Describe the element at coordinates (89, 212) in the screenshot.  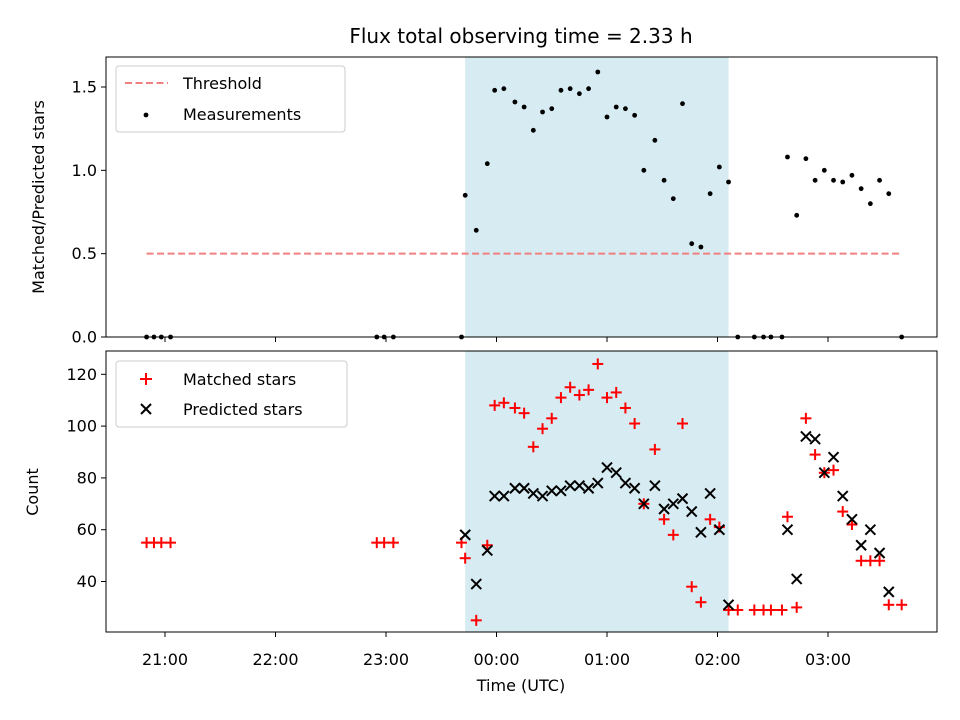
I see `top-y-ticks: 0.0 0.5 1.0 1.5` at that location.